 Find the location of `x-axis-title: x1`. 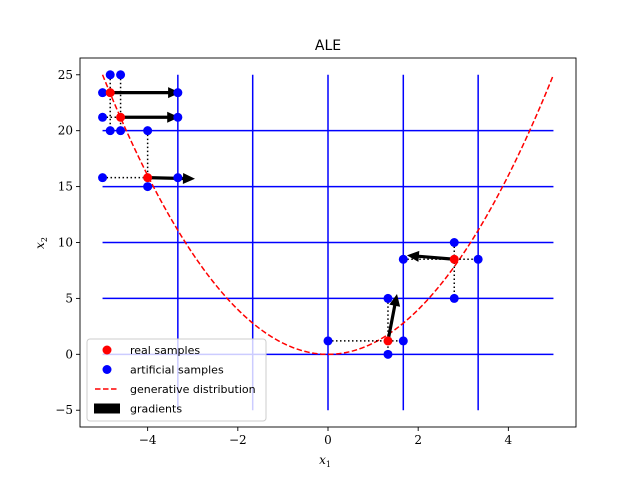

x-axis-title: x1 is located at coordinates (325, 461).